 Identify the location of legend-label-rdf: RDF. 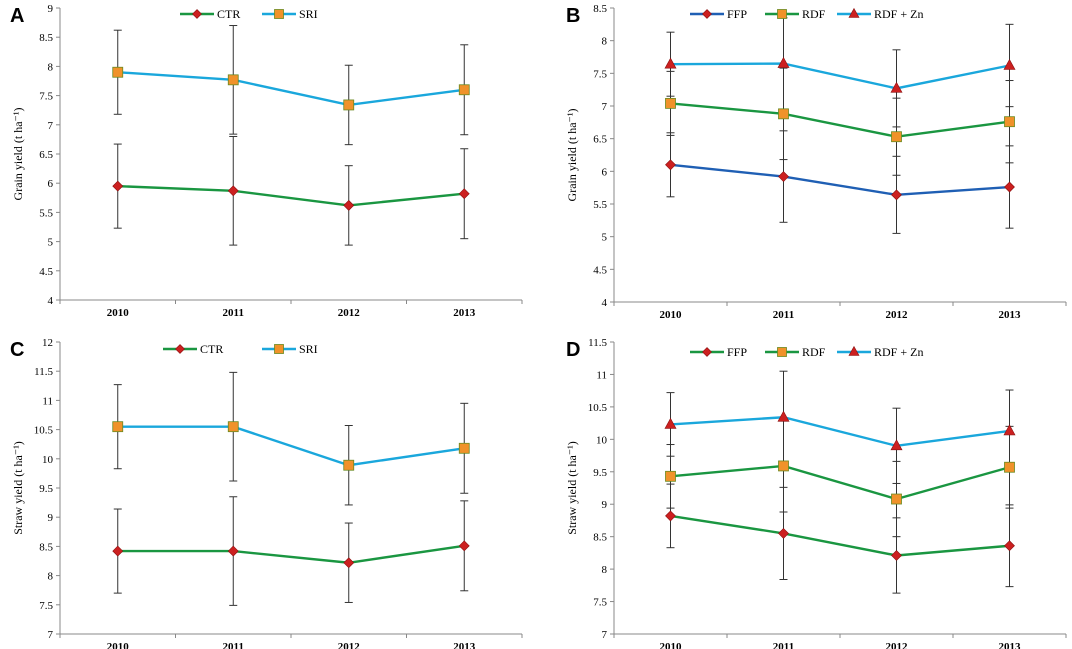
(814, 14).